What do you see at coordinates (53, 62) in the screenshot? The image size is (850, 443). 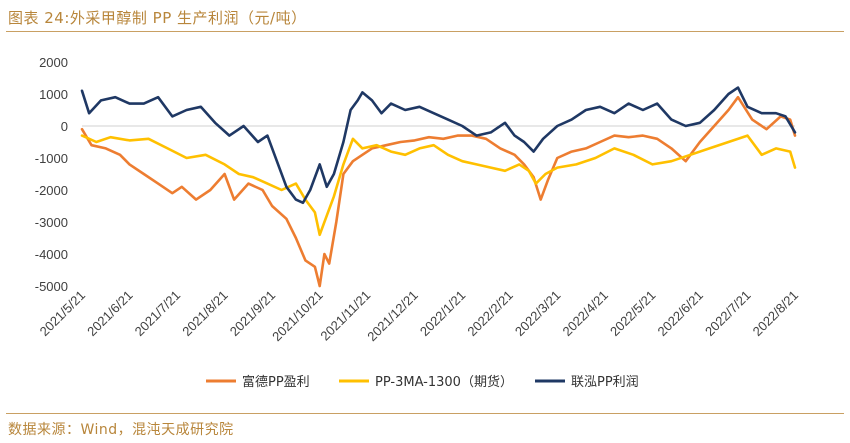 I see `y-tick-label: 2000` at bounding box center [53, 62].